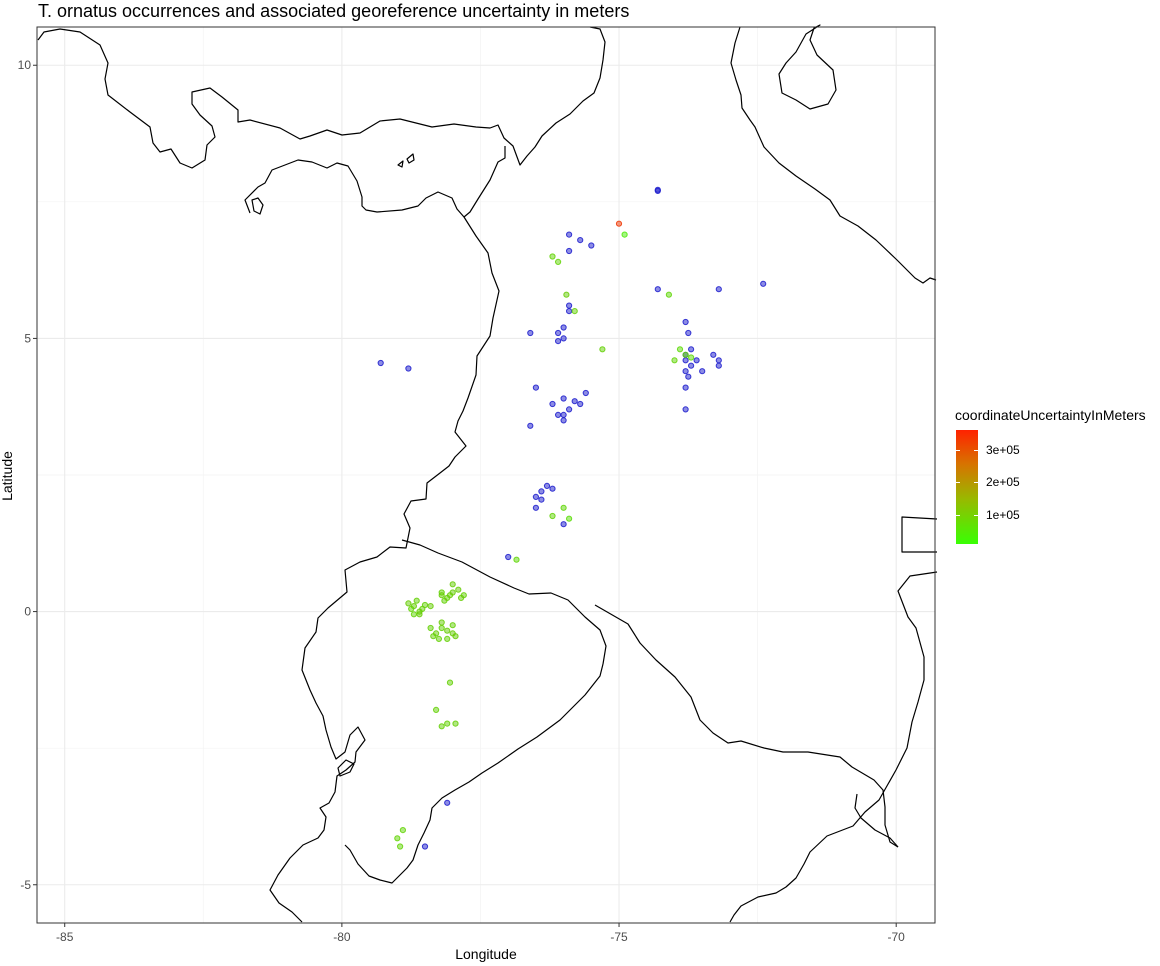 The width and height of the screenshot is (1160, 966). Describe the element at coordinates (897, 937) in the screenshot. I see `x-tick-label: -70` at that location.